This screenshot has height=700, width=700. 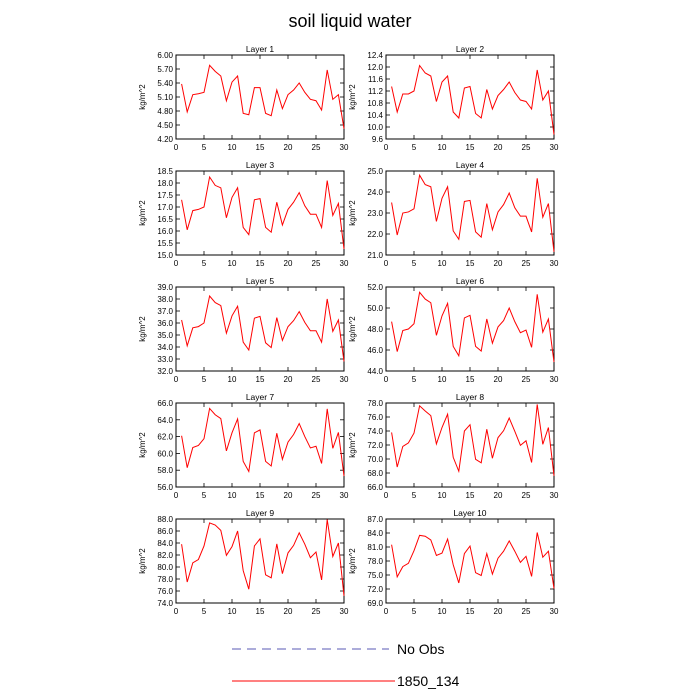 What do you see at coordinates (349, 21) in the screenshot?
I see `figure-title: soil liquid water` at bounding box center [349, 21].